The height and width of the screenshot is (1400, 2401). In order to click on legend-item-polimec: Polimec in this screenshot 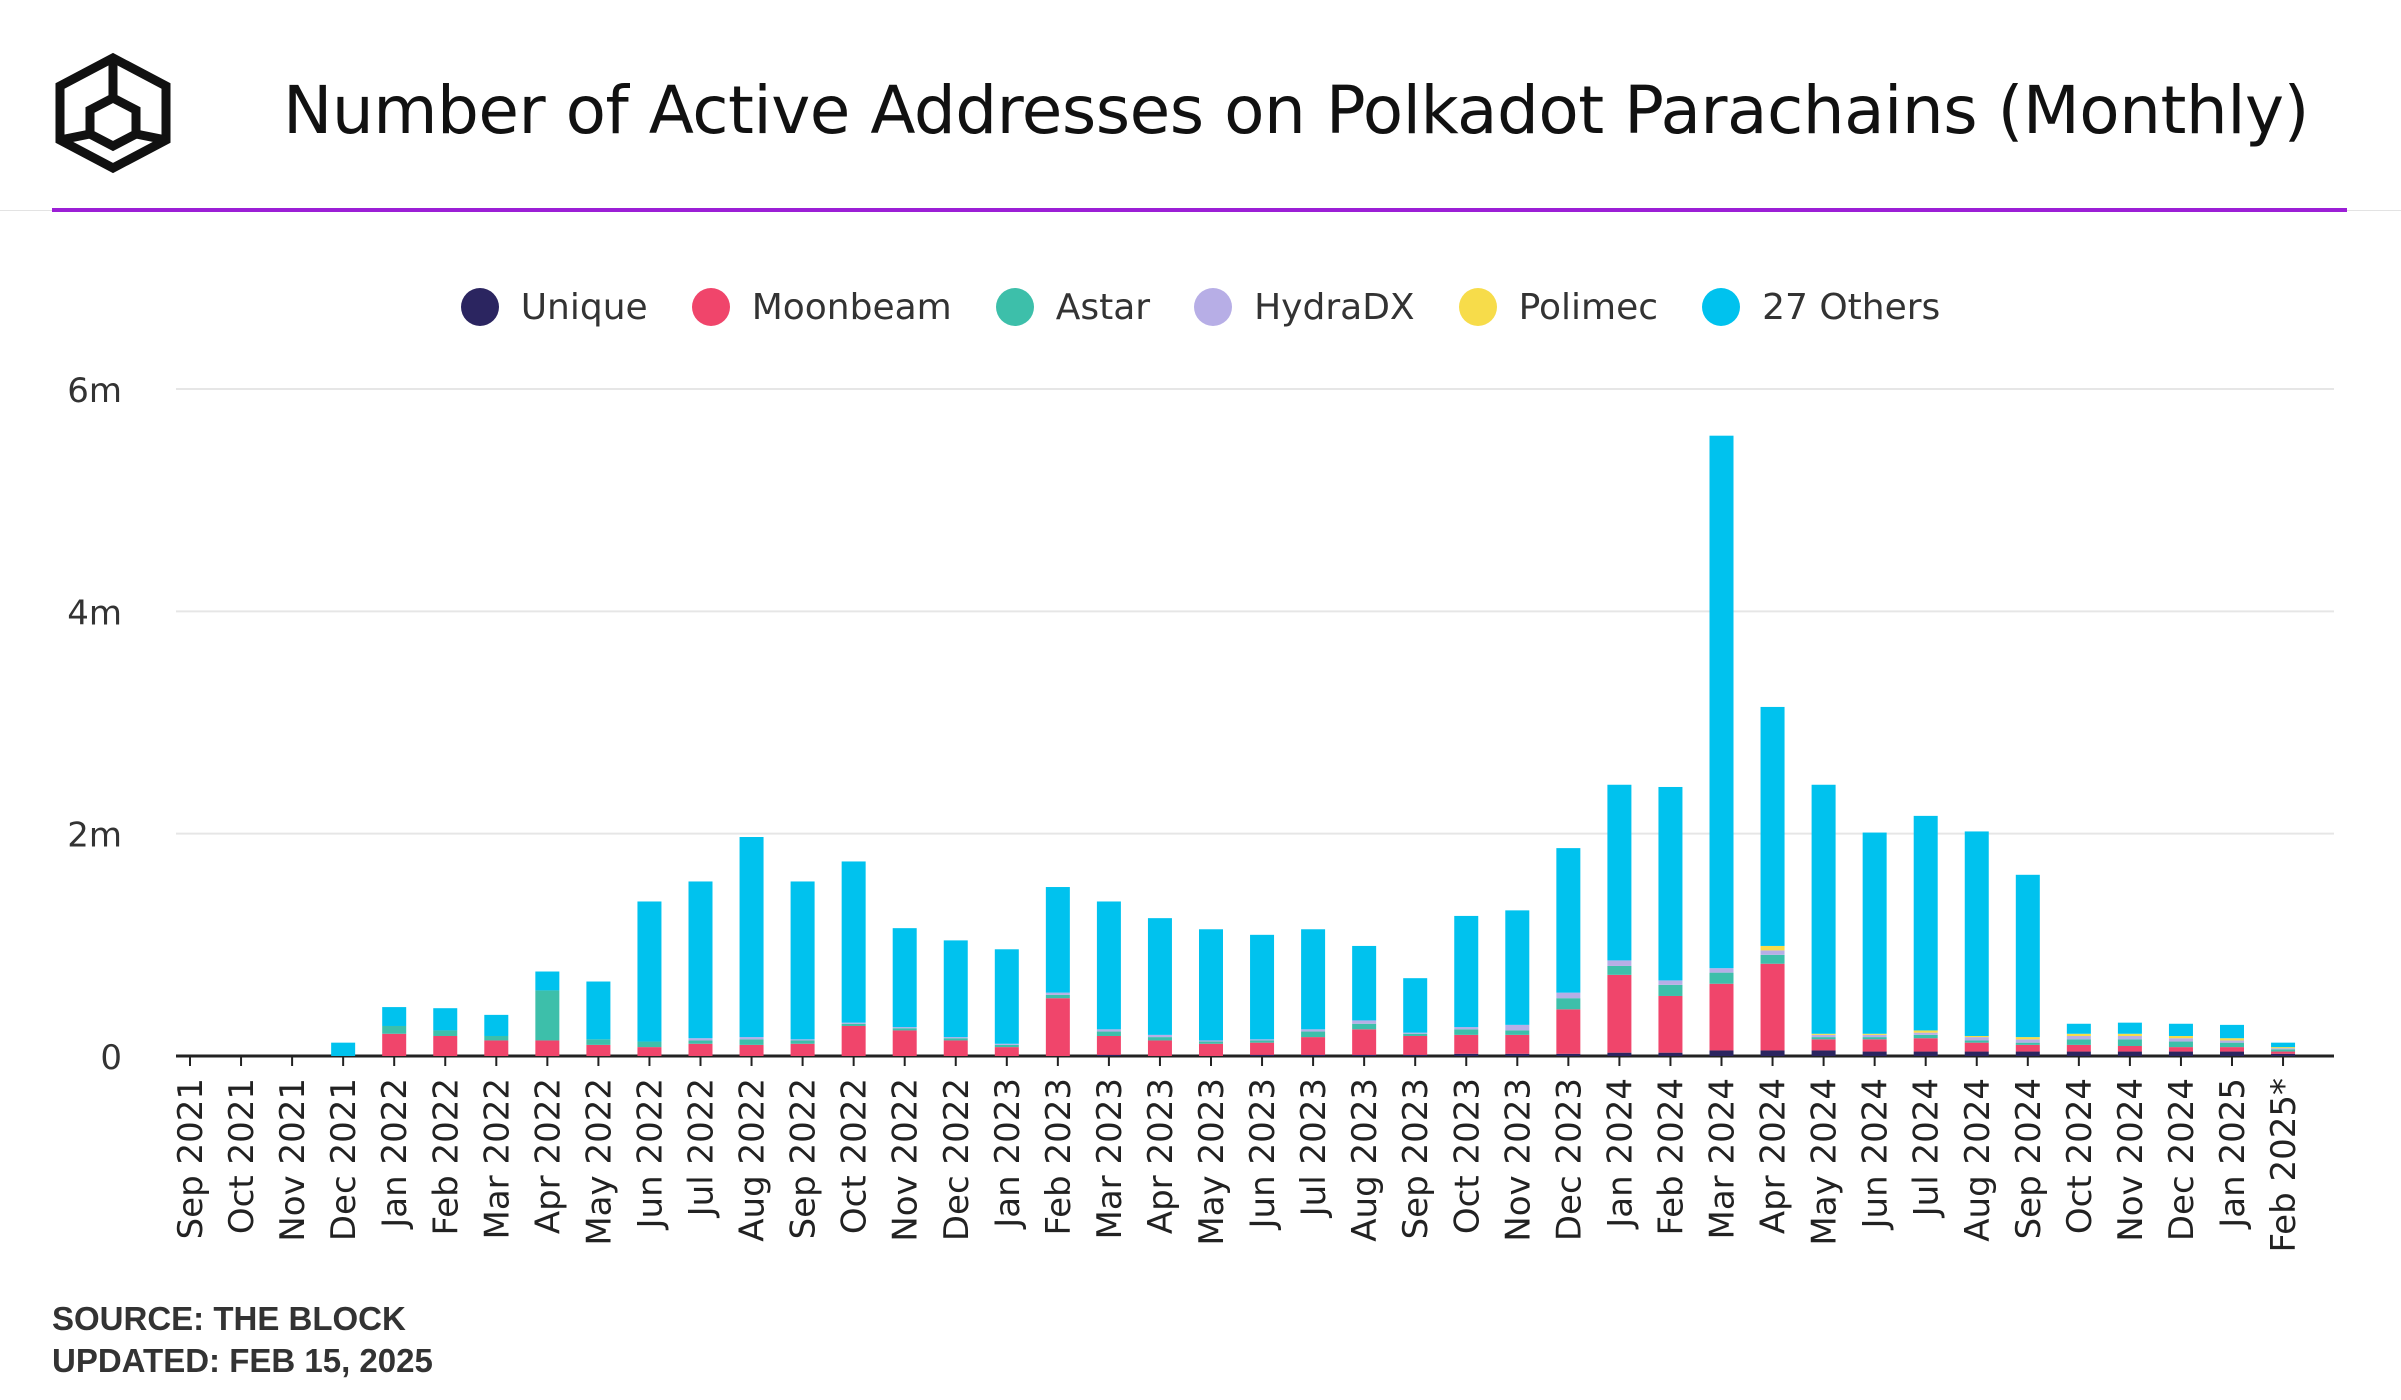, I will do `click(1558, 307)`.